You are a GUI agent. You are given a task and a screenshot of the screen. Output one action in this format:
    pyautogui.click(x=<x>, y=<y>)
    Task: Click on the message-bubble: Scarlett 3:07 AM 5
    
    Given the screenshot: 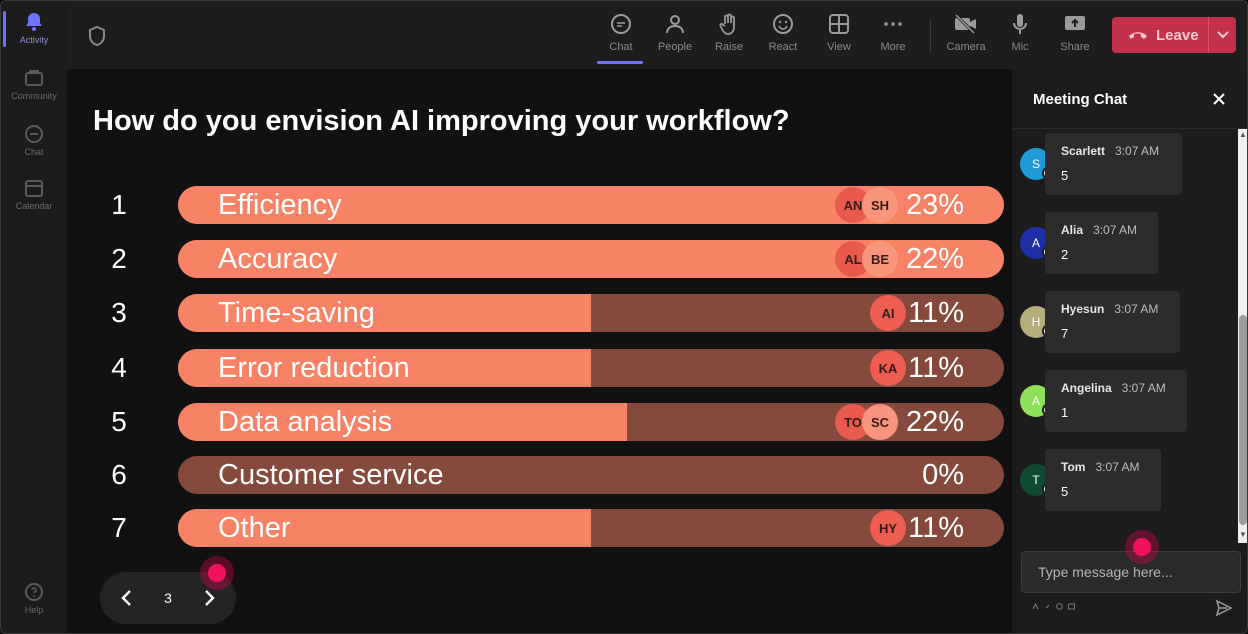 What is the action you would take?
    pyautogui.click(x=1113, y=164)
    